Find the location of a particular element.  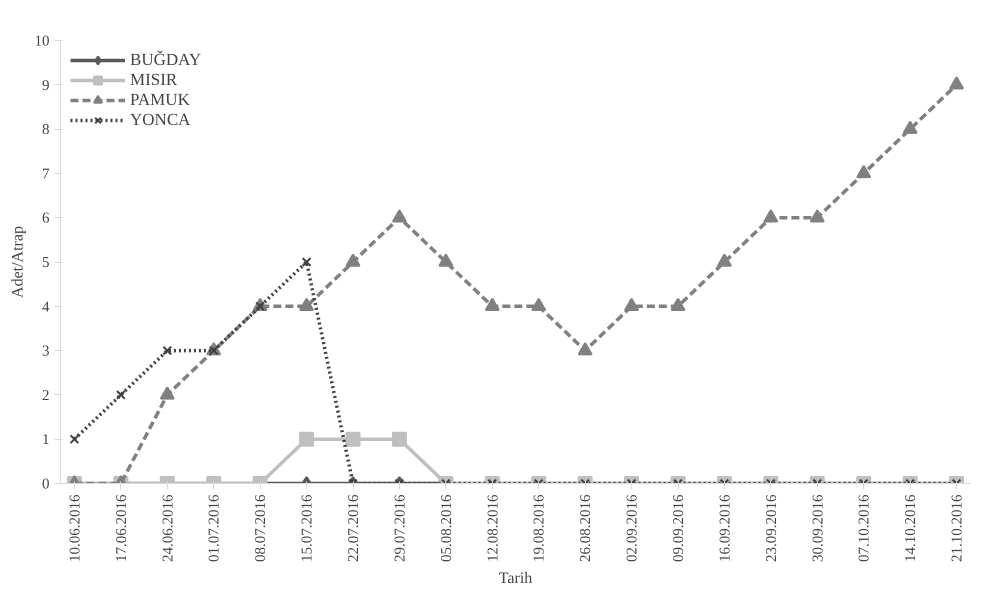

legend-label: MISIR is located at coordinates (154, 80).